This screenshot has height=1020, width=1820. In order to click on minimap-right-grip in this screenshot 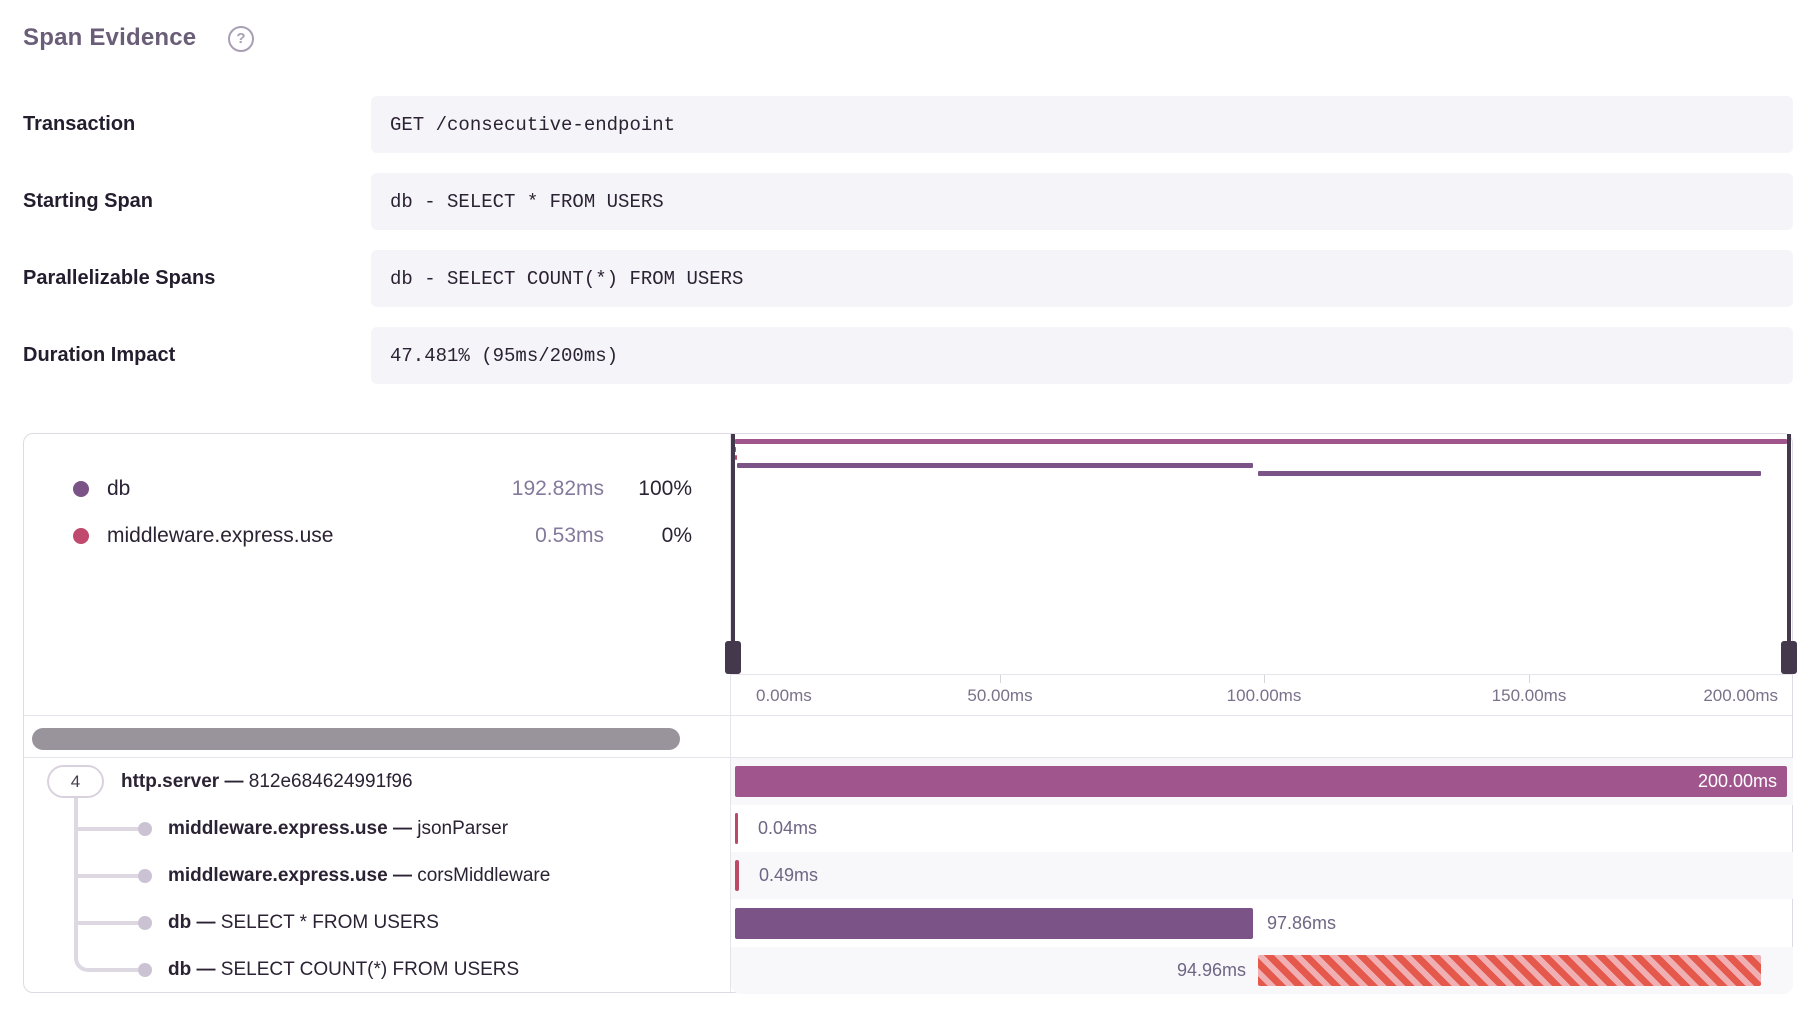, I will do `click(1789, 657)`.